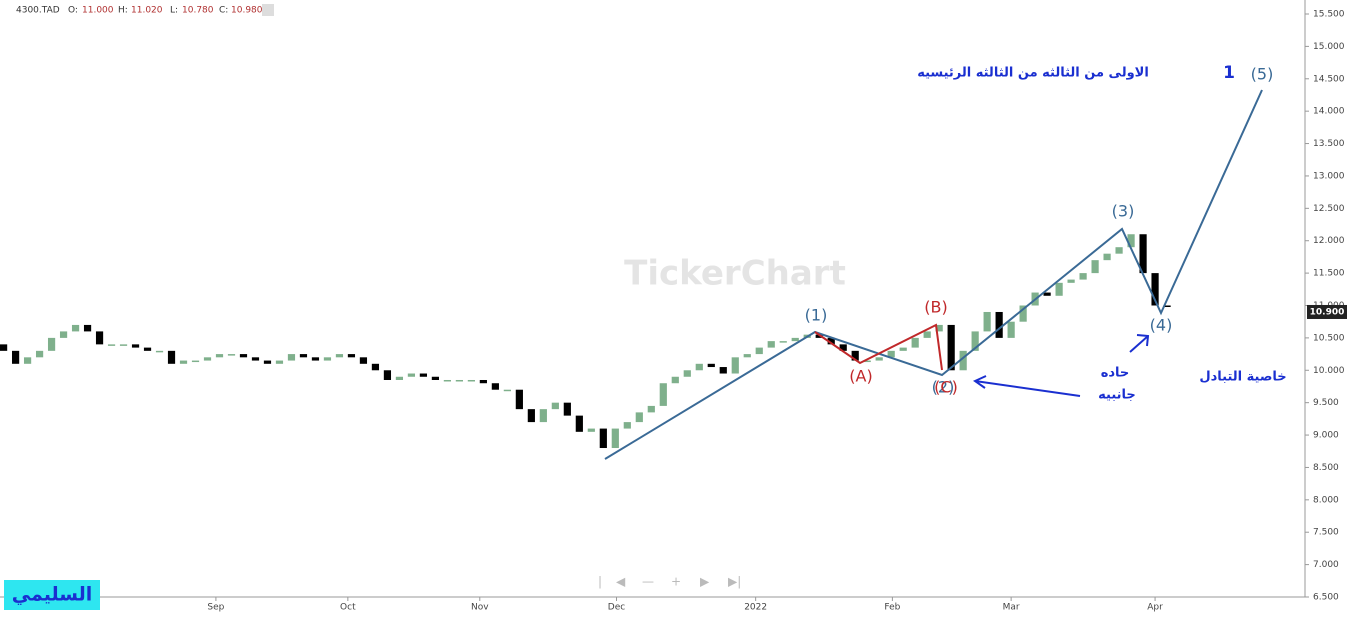  I want to click on ohlc-value: 11.020, so click(147, 11).